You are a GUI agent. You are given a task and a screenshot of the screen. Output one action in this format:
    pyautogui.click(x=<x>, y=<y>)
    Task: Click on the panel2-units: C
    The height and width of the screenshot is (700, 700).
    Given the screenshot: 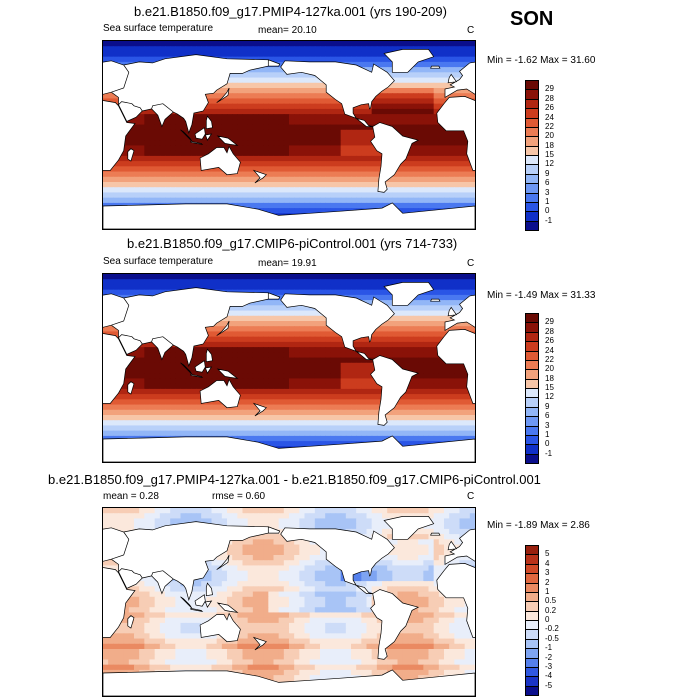 What is the action you would take?
    pyautogui.click(x=471, y=263)
    